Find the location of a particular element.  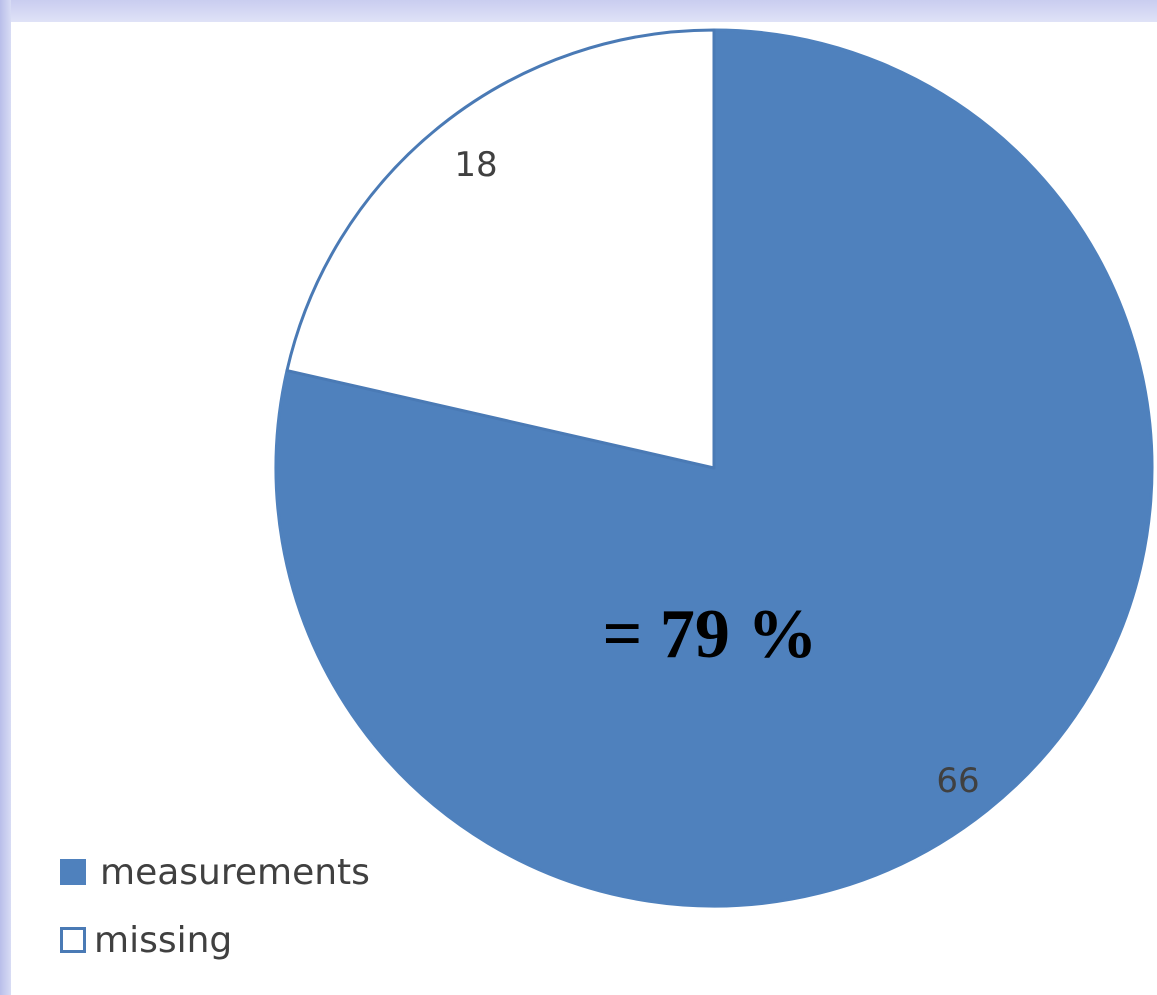

legend-item-measurements: measurements is located at coordinates (215, 872).